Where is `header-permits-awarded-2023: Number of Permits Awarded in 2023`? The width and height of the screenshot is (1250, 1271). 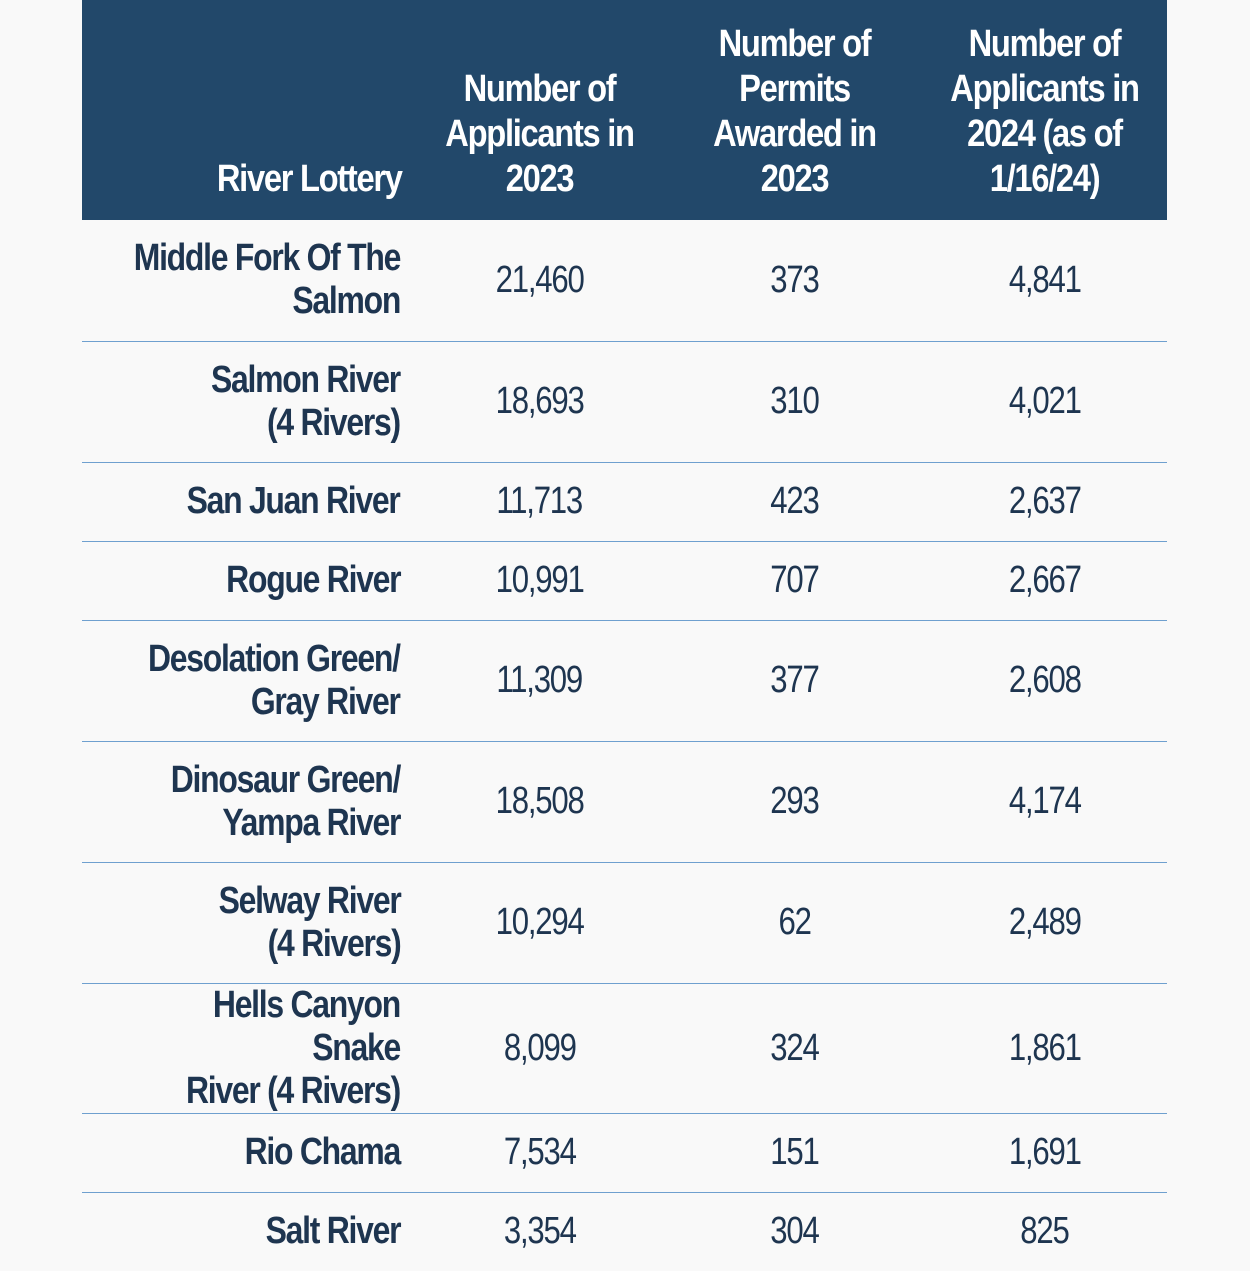 header-permits-awarded-2023: Number of Permits Awarded in 2023 is located at coordinates (795, 111).